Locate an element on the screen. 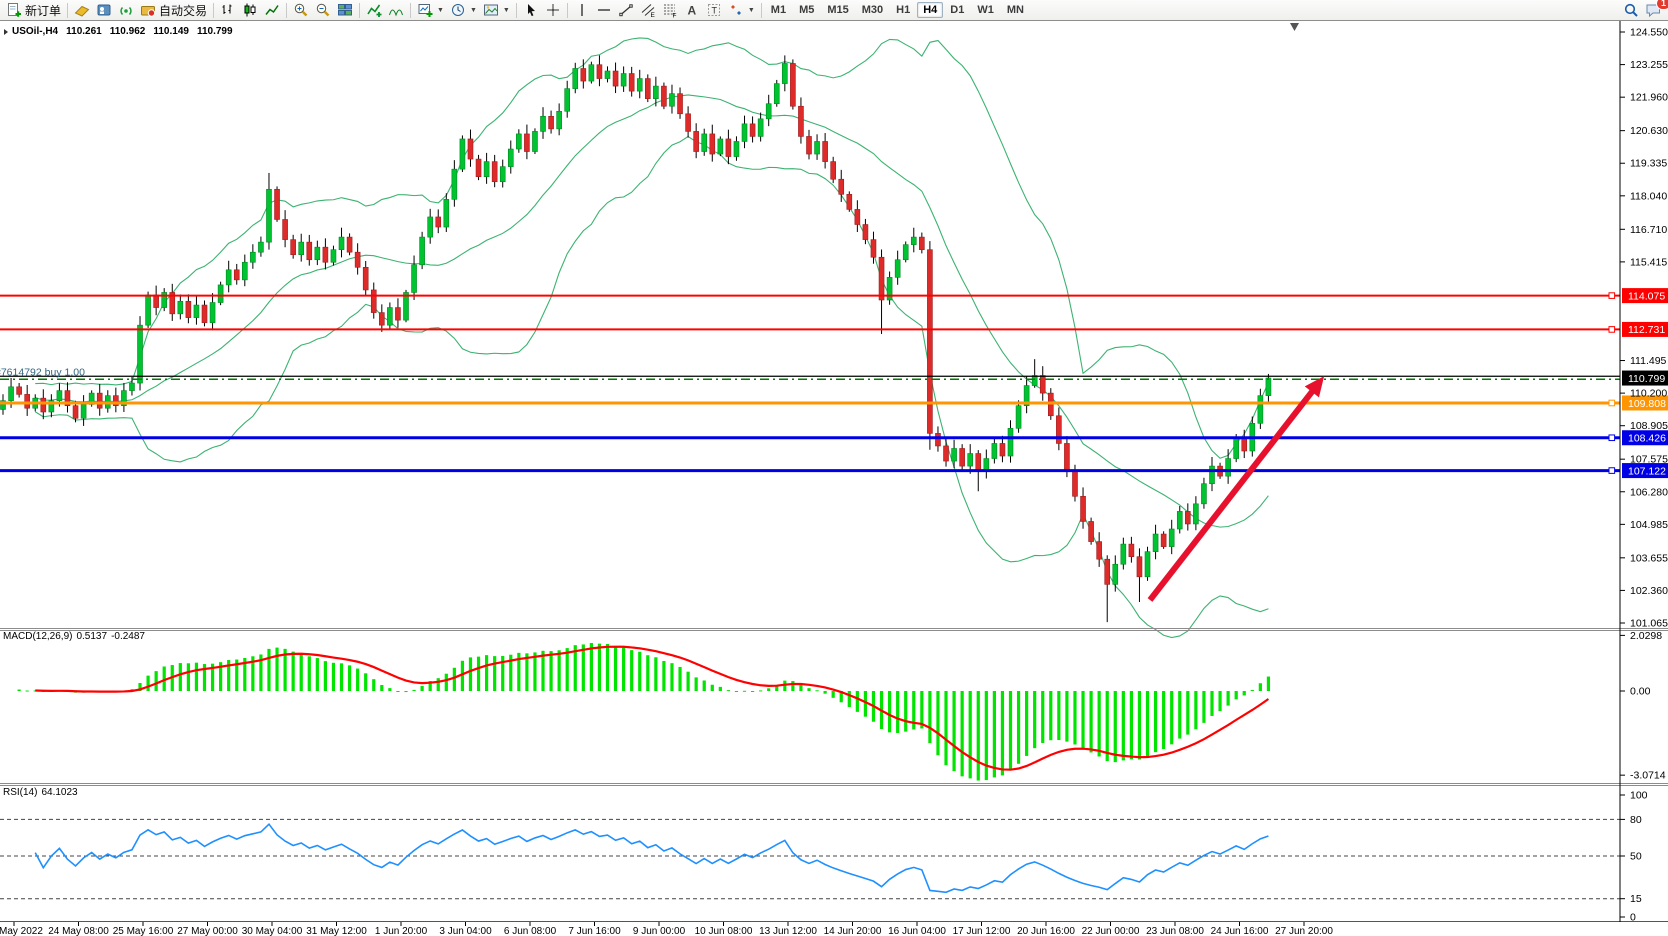  channel-tool-button: E is located at coordinates (648, 10).